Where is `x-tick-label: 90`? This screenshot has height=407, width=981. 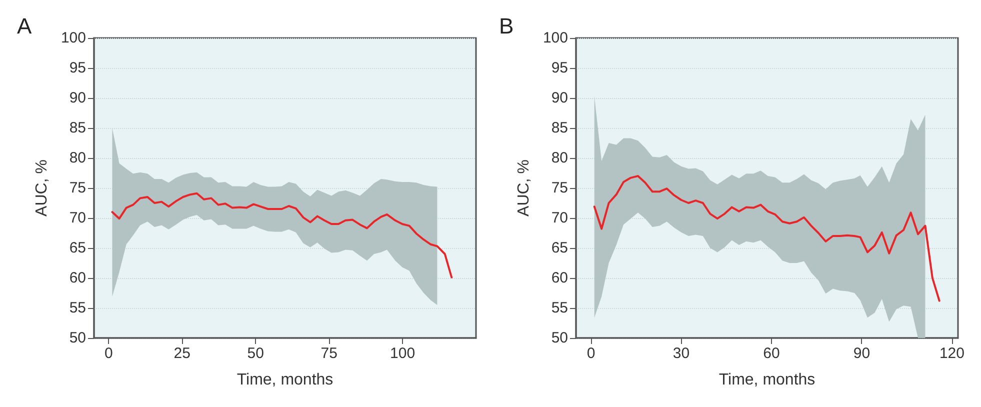
x-tick-label: 90 is located at coordinates (861, 353).